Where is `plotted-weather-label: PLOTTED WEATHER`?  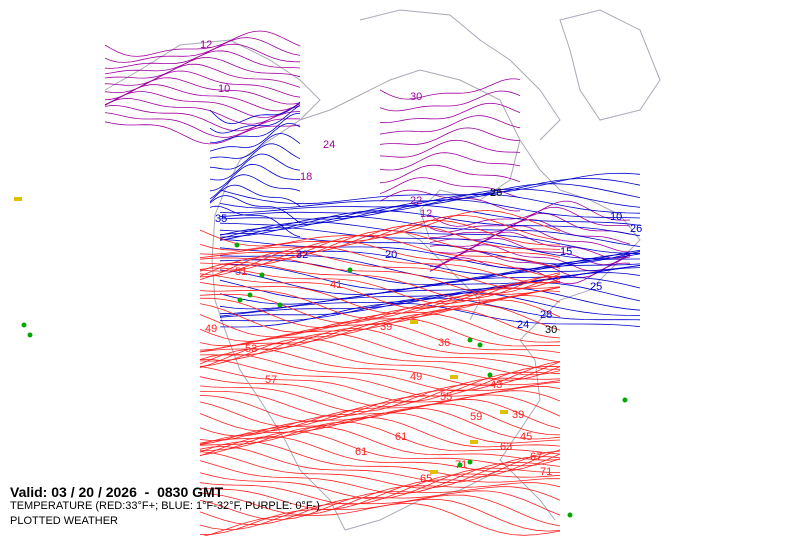
plotted-weather-label: PLOTTED WEATHER is located at coordinates (64, 521).